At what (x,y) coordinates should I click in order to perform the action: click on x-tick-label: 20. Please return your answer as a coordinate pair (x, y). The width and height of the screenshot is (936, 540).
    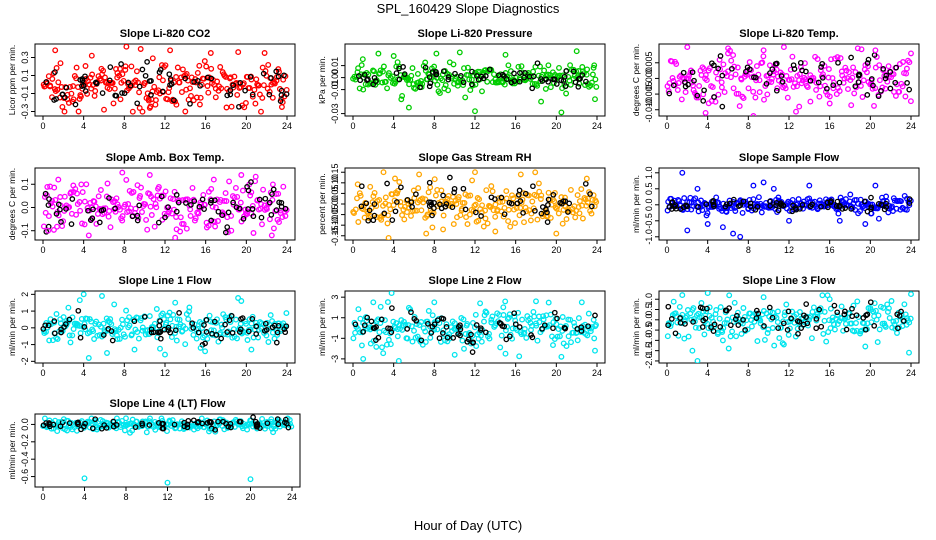
    Looking at the image, I should click on (870, 250).